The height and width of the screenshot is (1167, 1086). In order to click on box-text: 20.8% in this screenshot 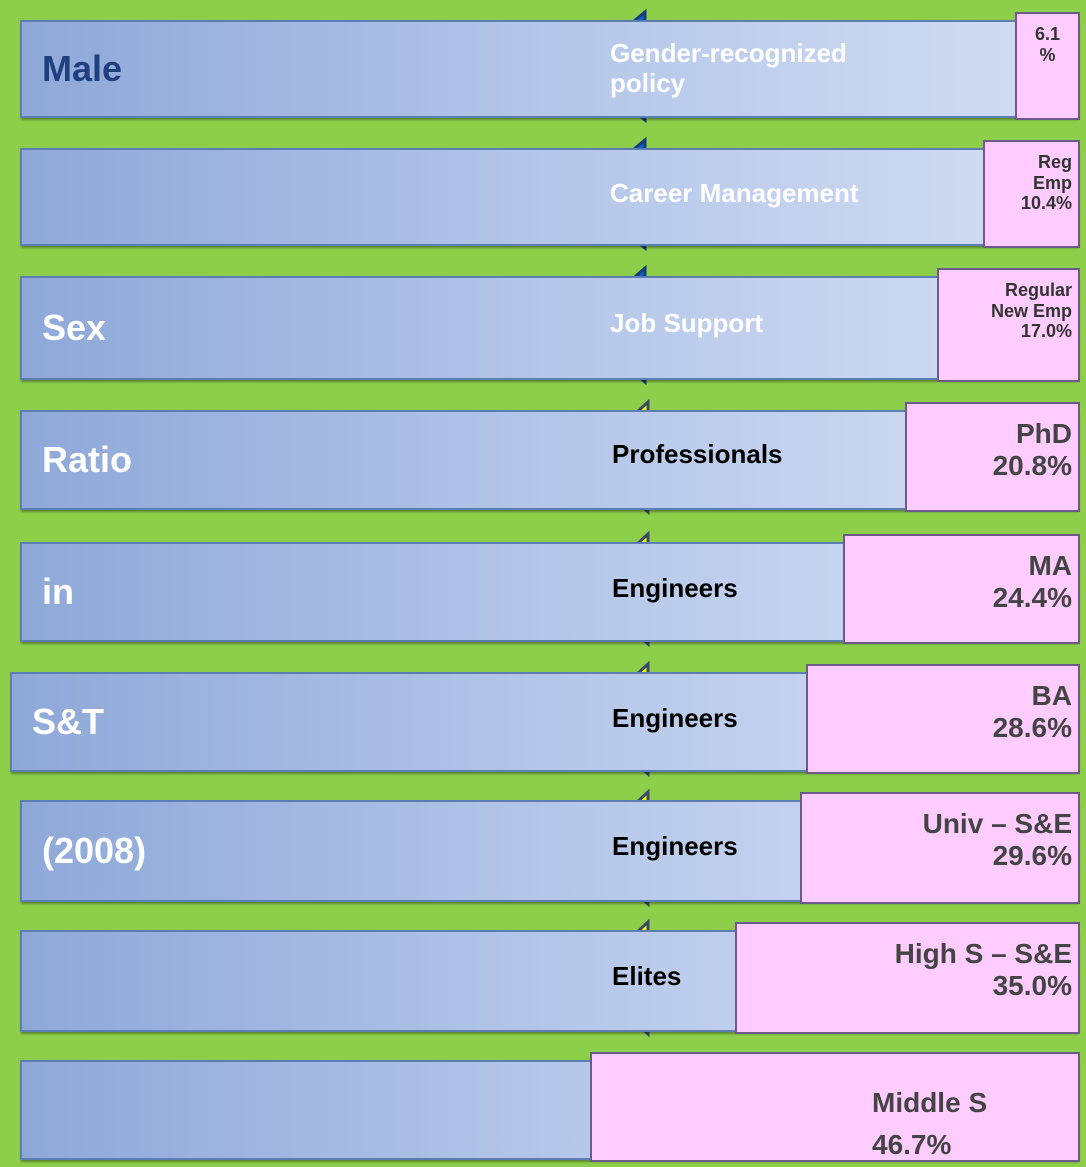, I will do `click(1032, 466)`.